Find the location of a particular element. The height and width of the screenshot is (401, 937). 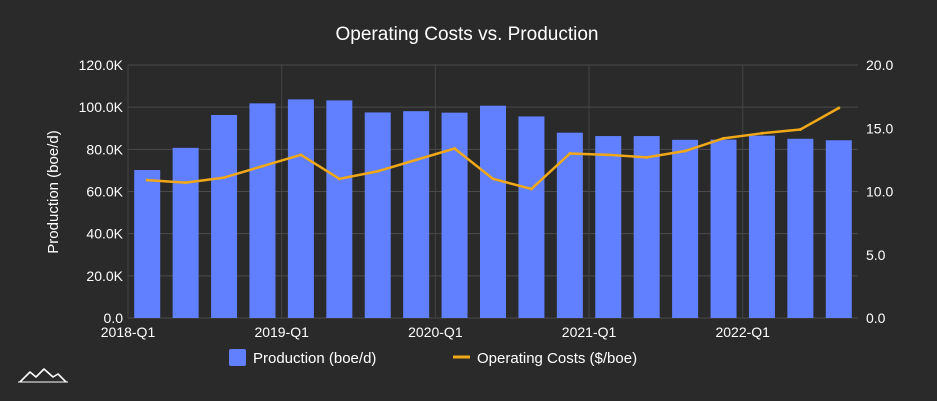

y-left-tick-label: 20.0K is located at coordinates (104, 276).